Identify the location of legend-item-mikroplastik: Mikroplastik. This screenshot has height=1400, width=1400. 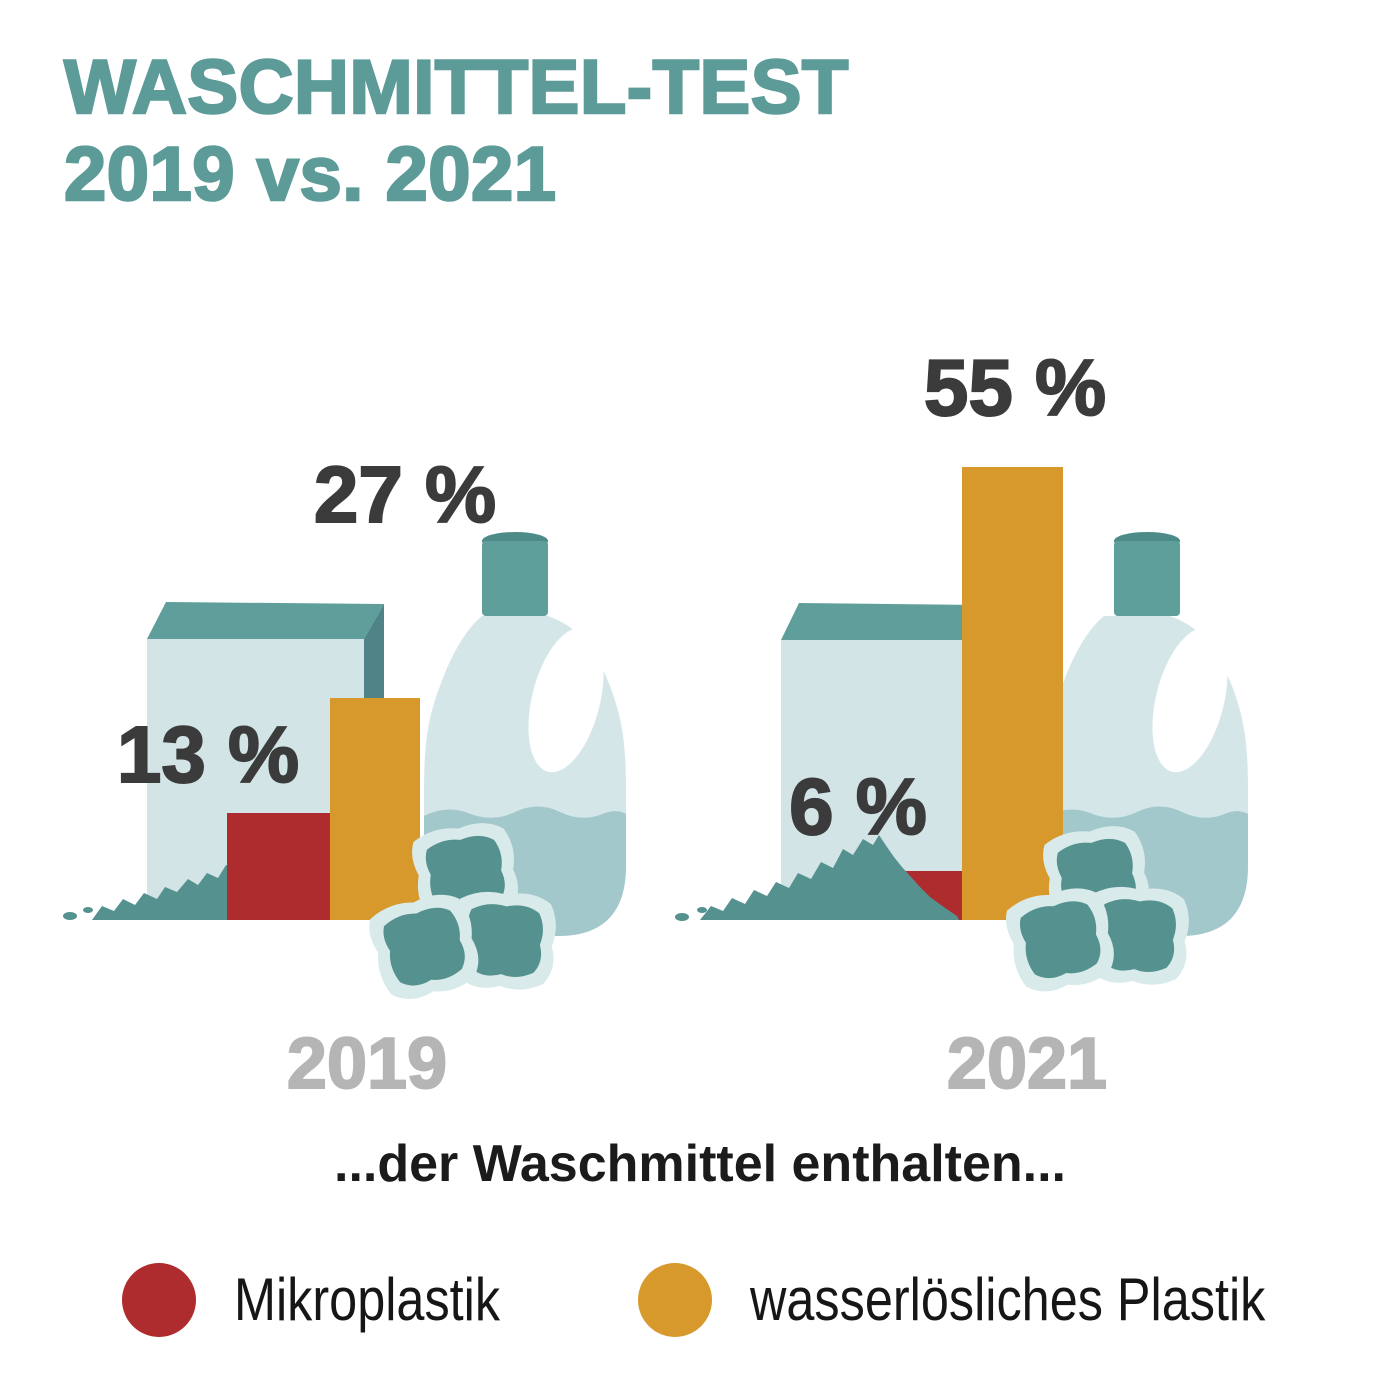
(336, 1300).